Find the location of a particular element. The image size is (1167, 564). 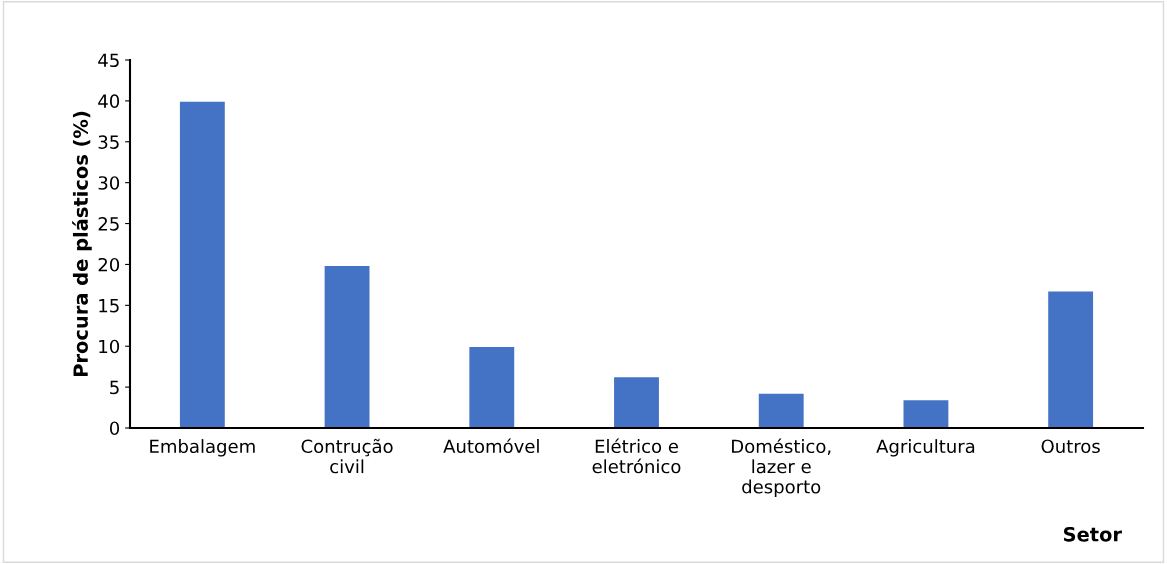

y-tick-label: 10 is located at coordinates (109, 346).